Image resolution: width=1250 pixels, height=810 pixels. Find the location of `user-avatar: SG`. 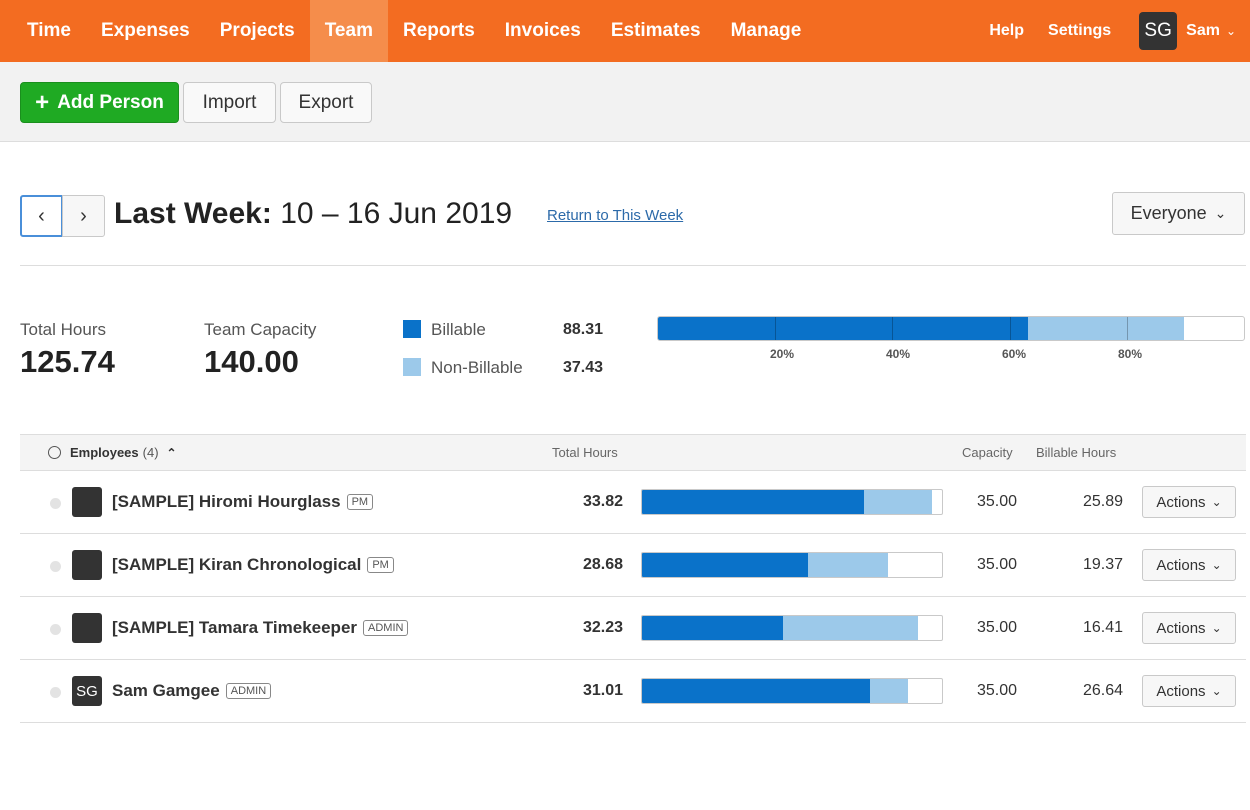

user-avatar: SG is located at coordinates (1158, 31).